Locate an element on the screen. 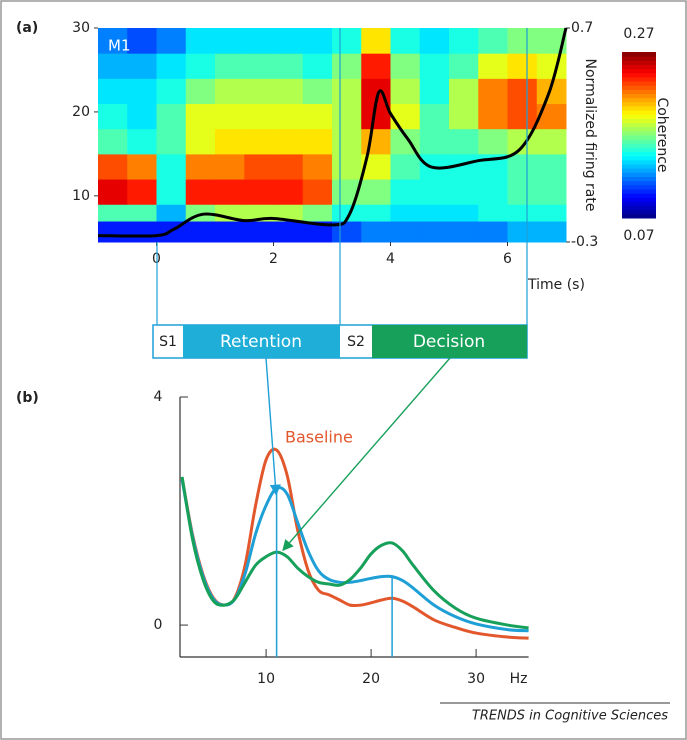  arrow is located at coordinates (273, 426).